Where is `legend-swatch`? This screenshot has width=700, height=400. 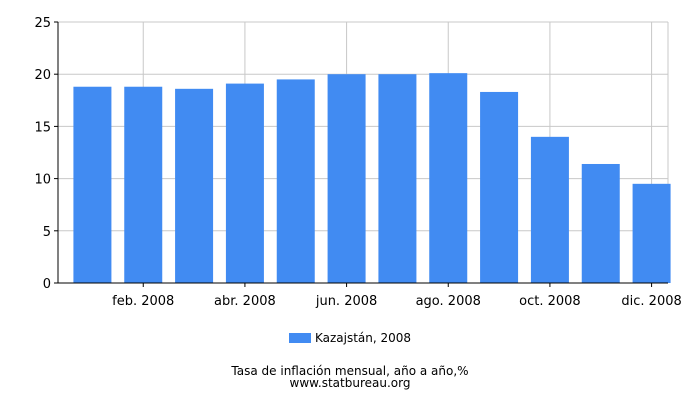 legend-swatch is located at coordinates (299, 337).